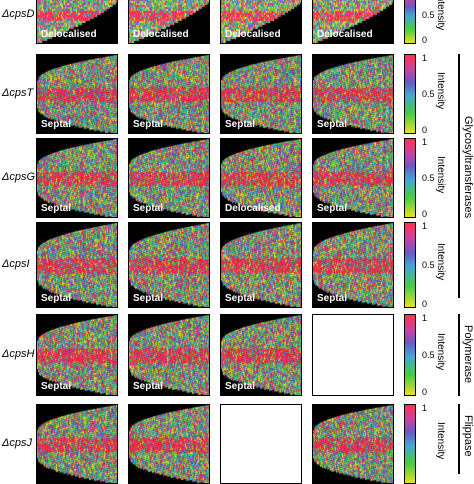 Image resolution: width=474 pixels, height=484 pixels. Describe the element at coordinates (468, 167) in the screenshot. I see `group-label: Glycosyltransferases` at that location.